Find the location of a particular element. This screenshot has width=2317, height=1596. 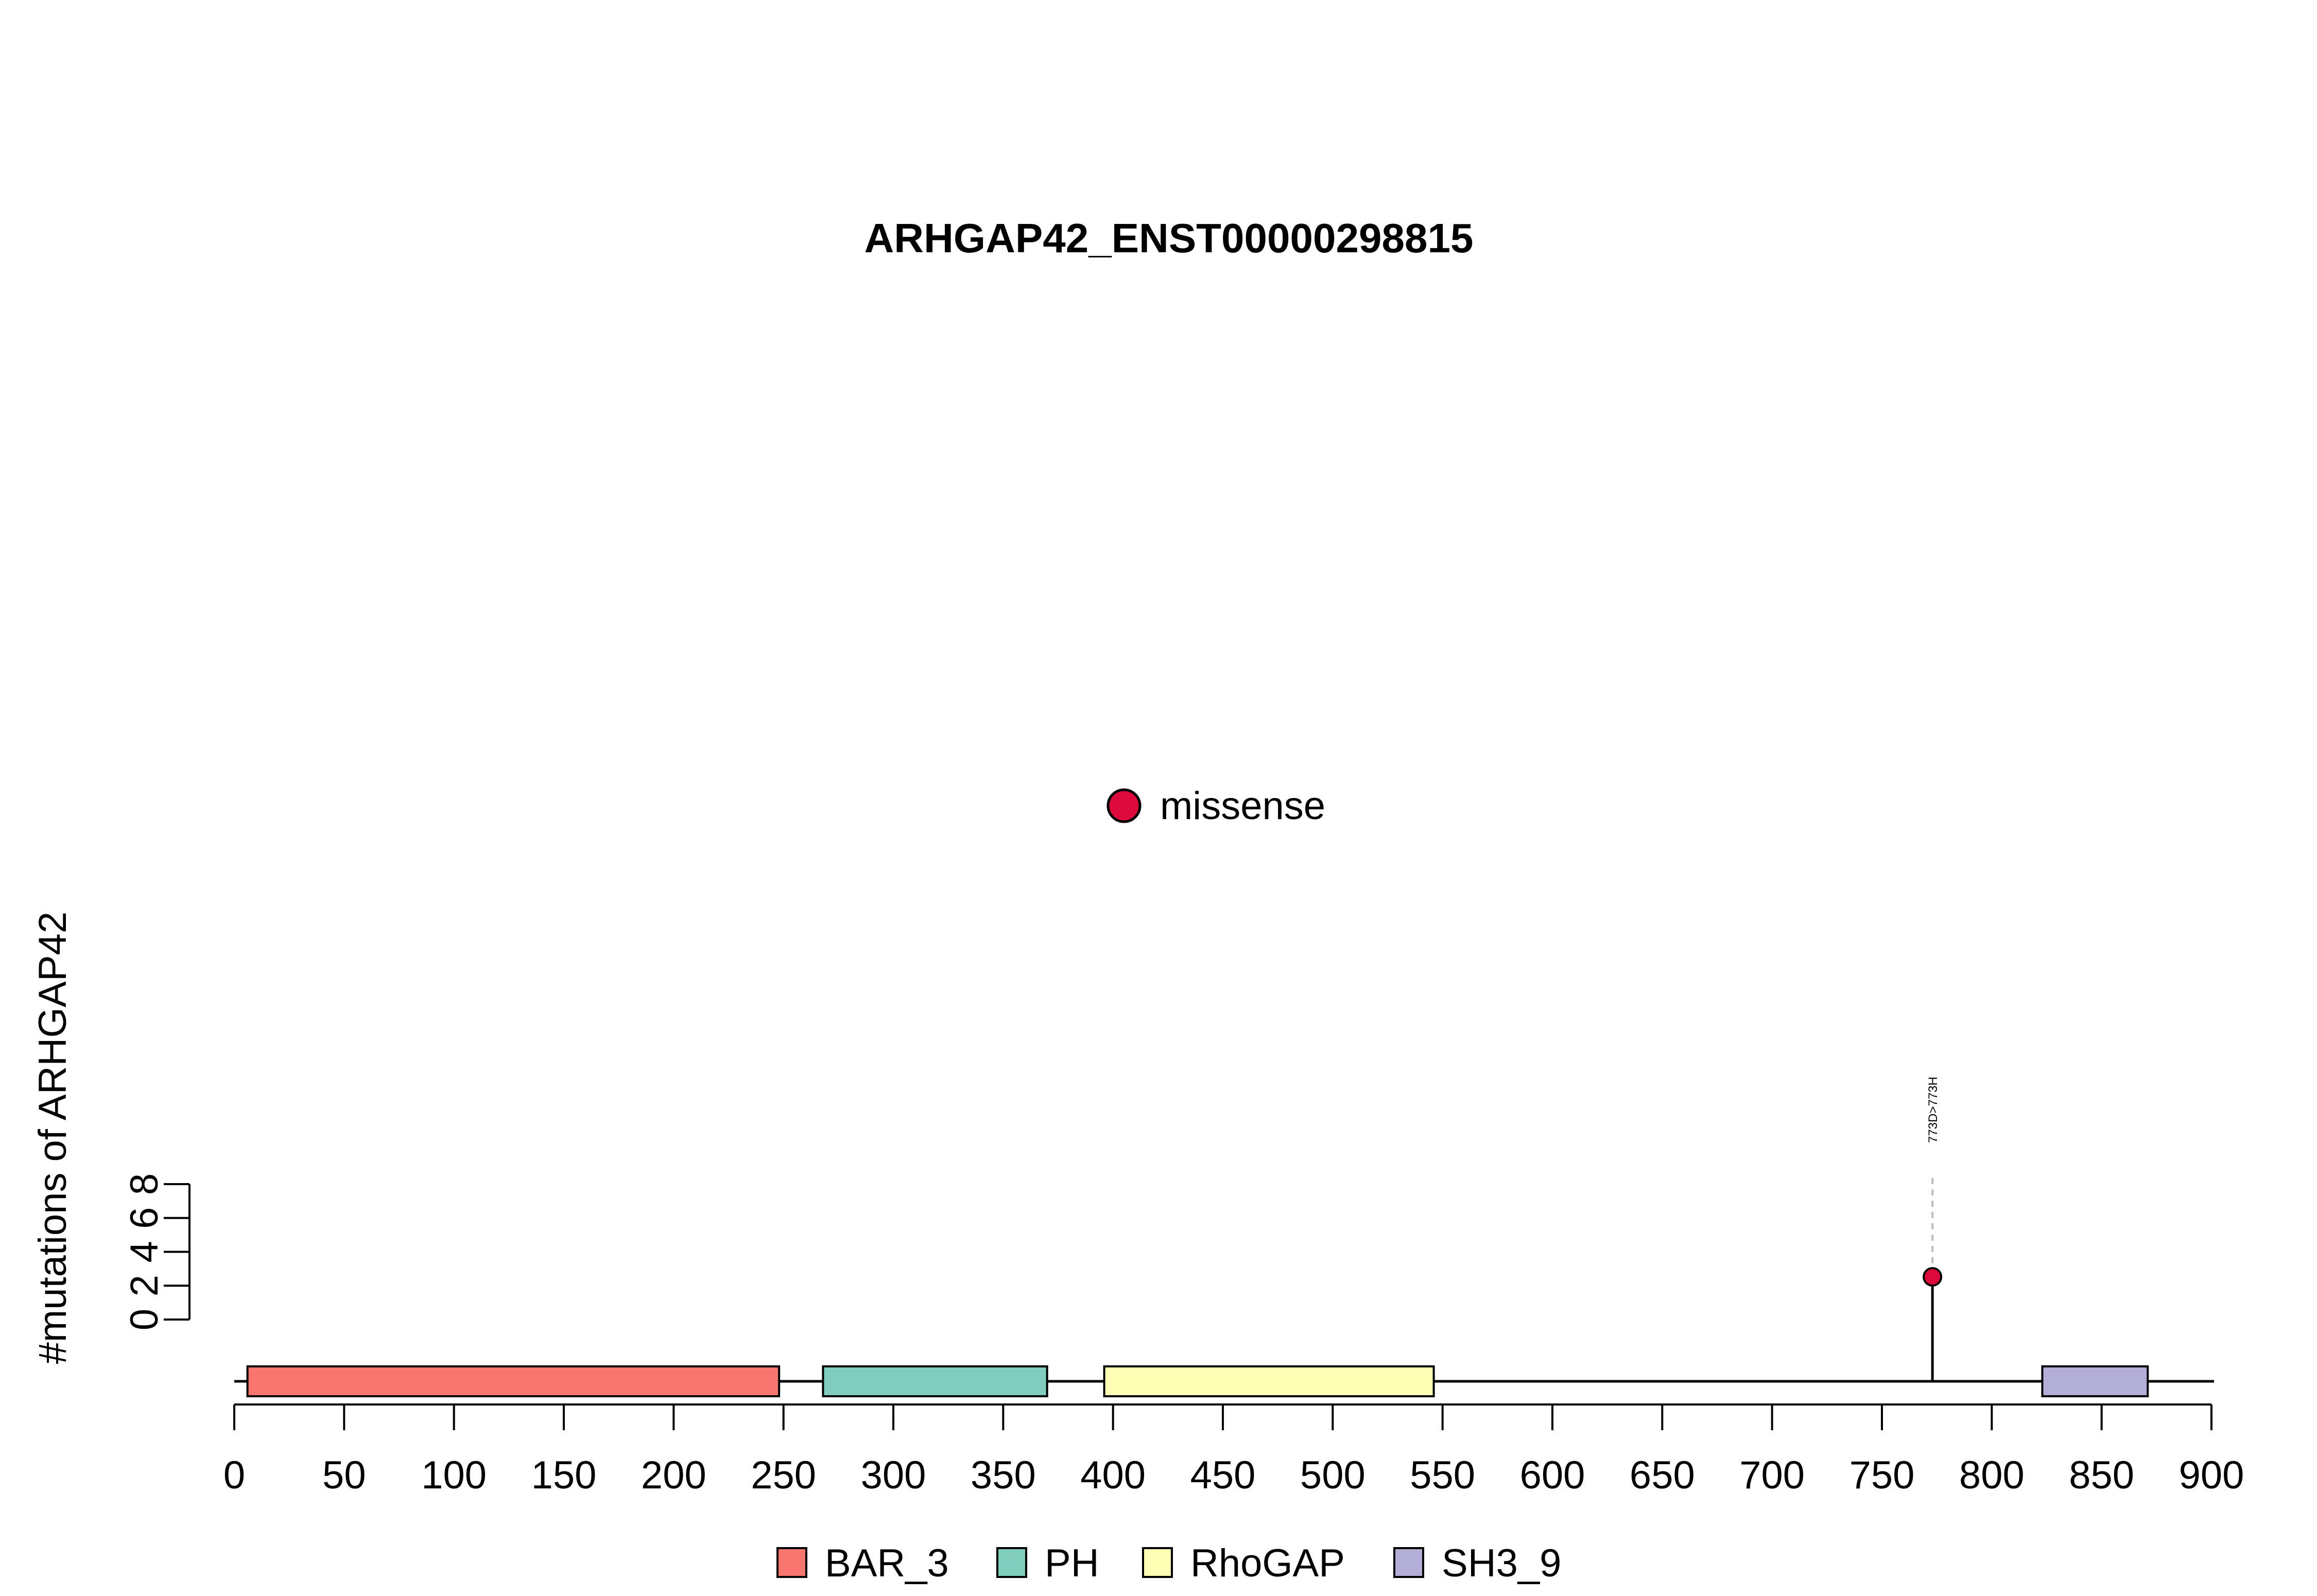

domain-legend-label: BAR_3 is located at coordinates (887, 1563).